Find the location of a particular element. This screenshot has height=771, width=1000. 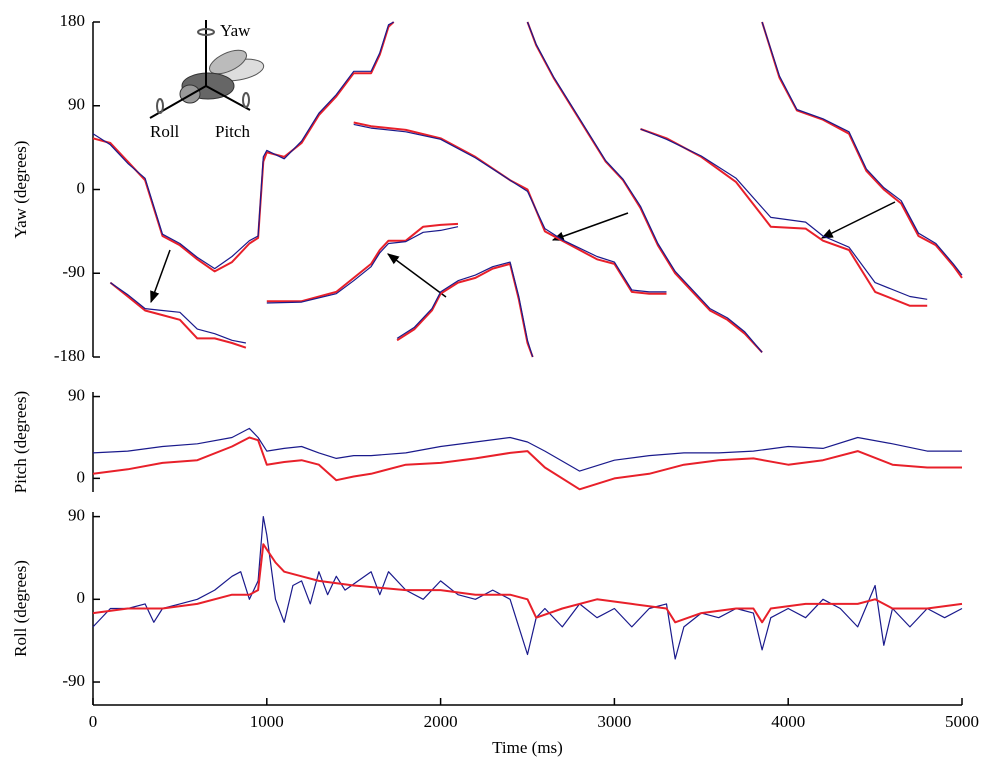

fly-inset is located at coordinates (207, 69).